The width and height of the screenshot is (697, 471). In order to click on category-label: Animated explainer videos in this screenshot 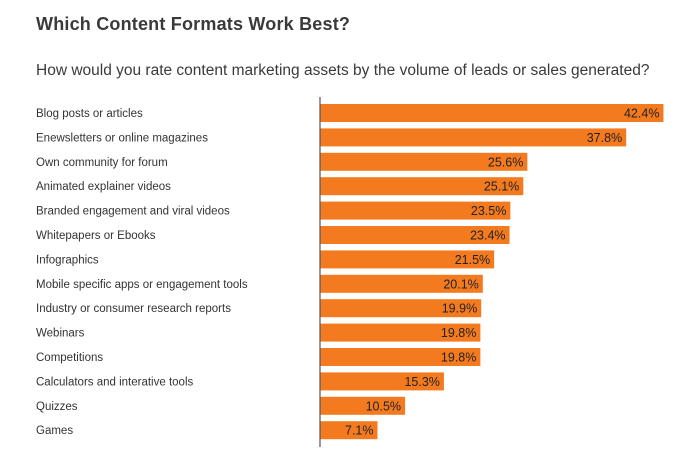, I will do `click(103, 187)`.